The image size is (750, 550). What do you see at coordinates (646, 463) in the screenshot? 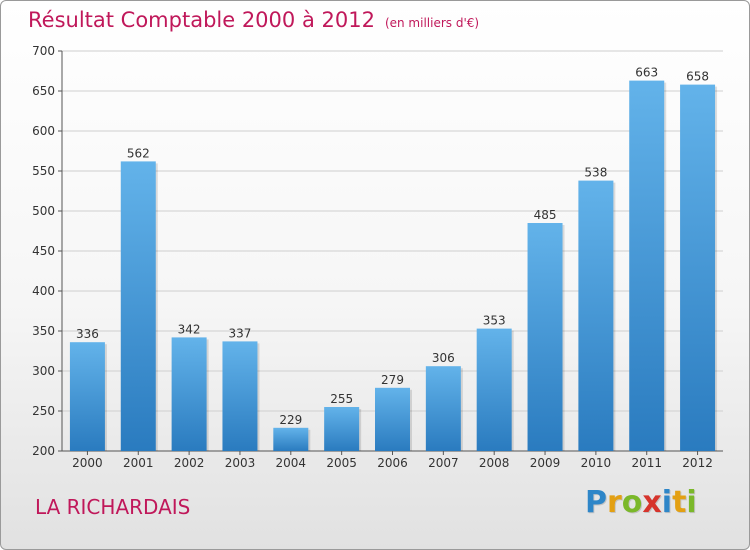
I see `x-tick-label: 2011` at bounding box center [646, 463].